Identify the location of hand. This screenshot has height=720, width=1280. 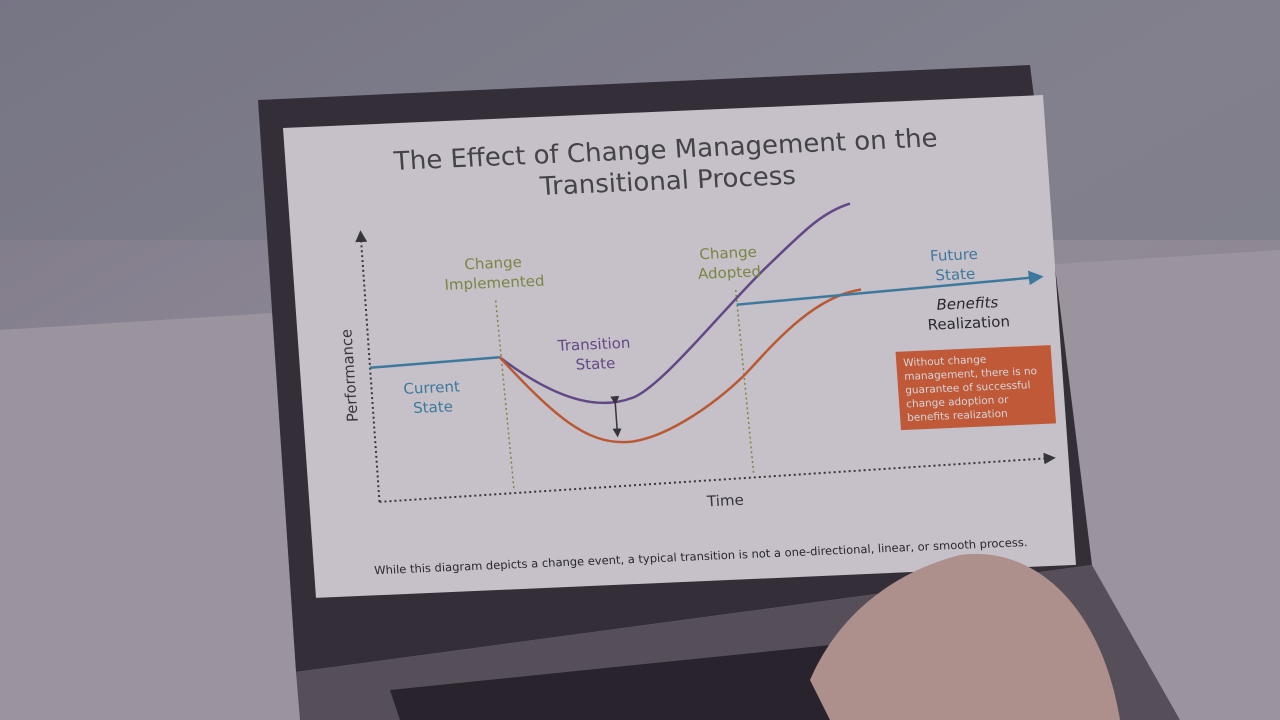
(965, 636).